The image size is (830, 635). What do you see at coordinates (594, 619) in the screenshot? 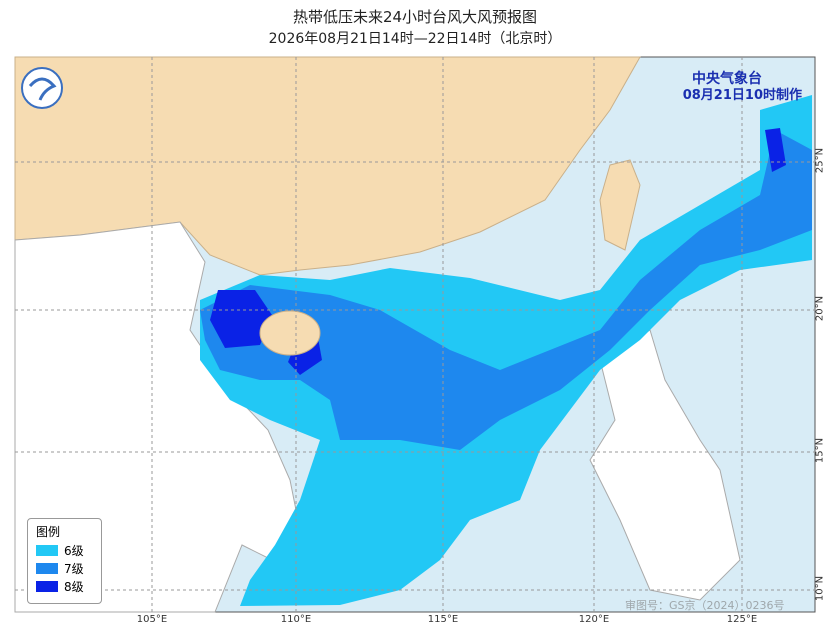
I see `lon-label: 120°E` at bounding box center [594, 619].